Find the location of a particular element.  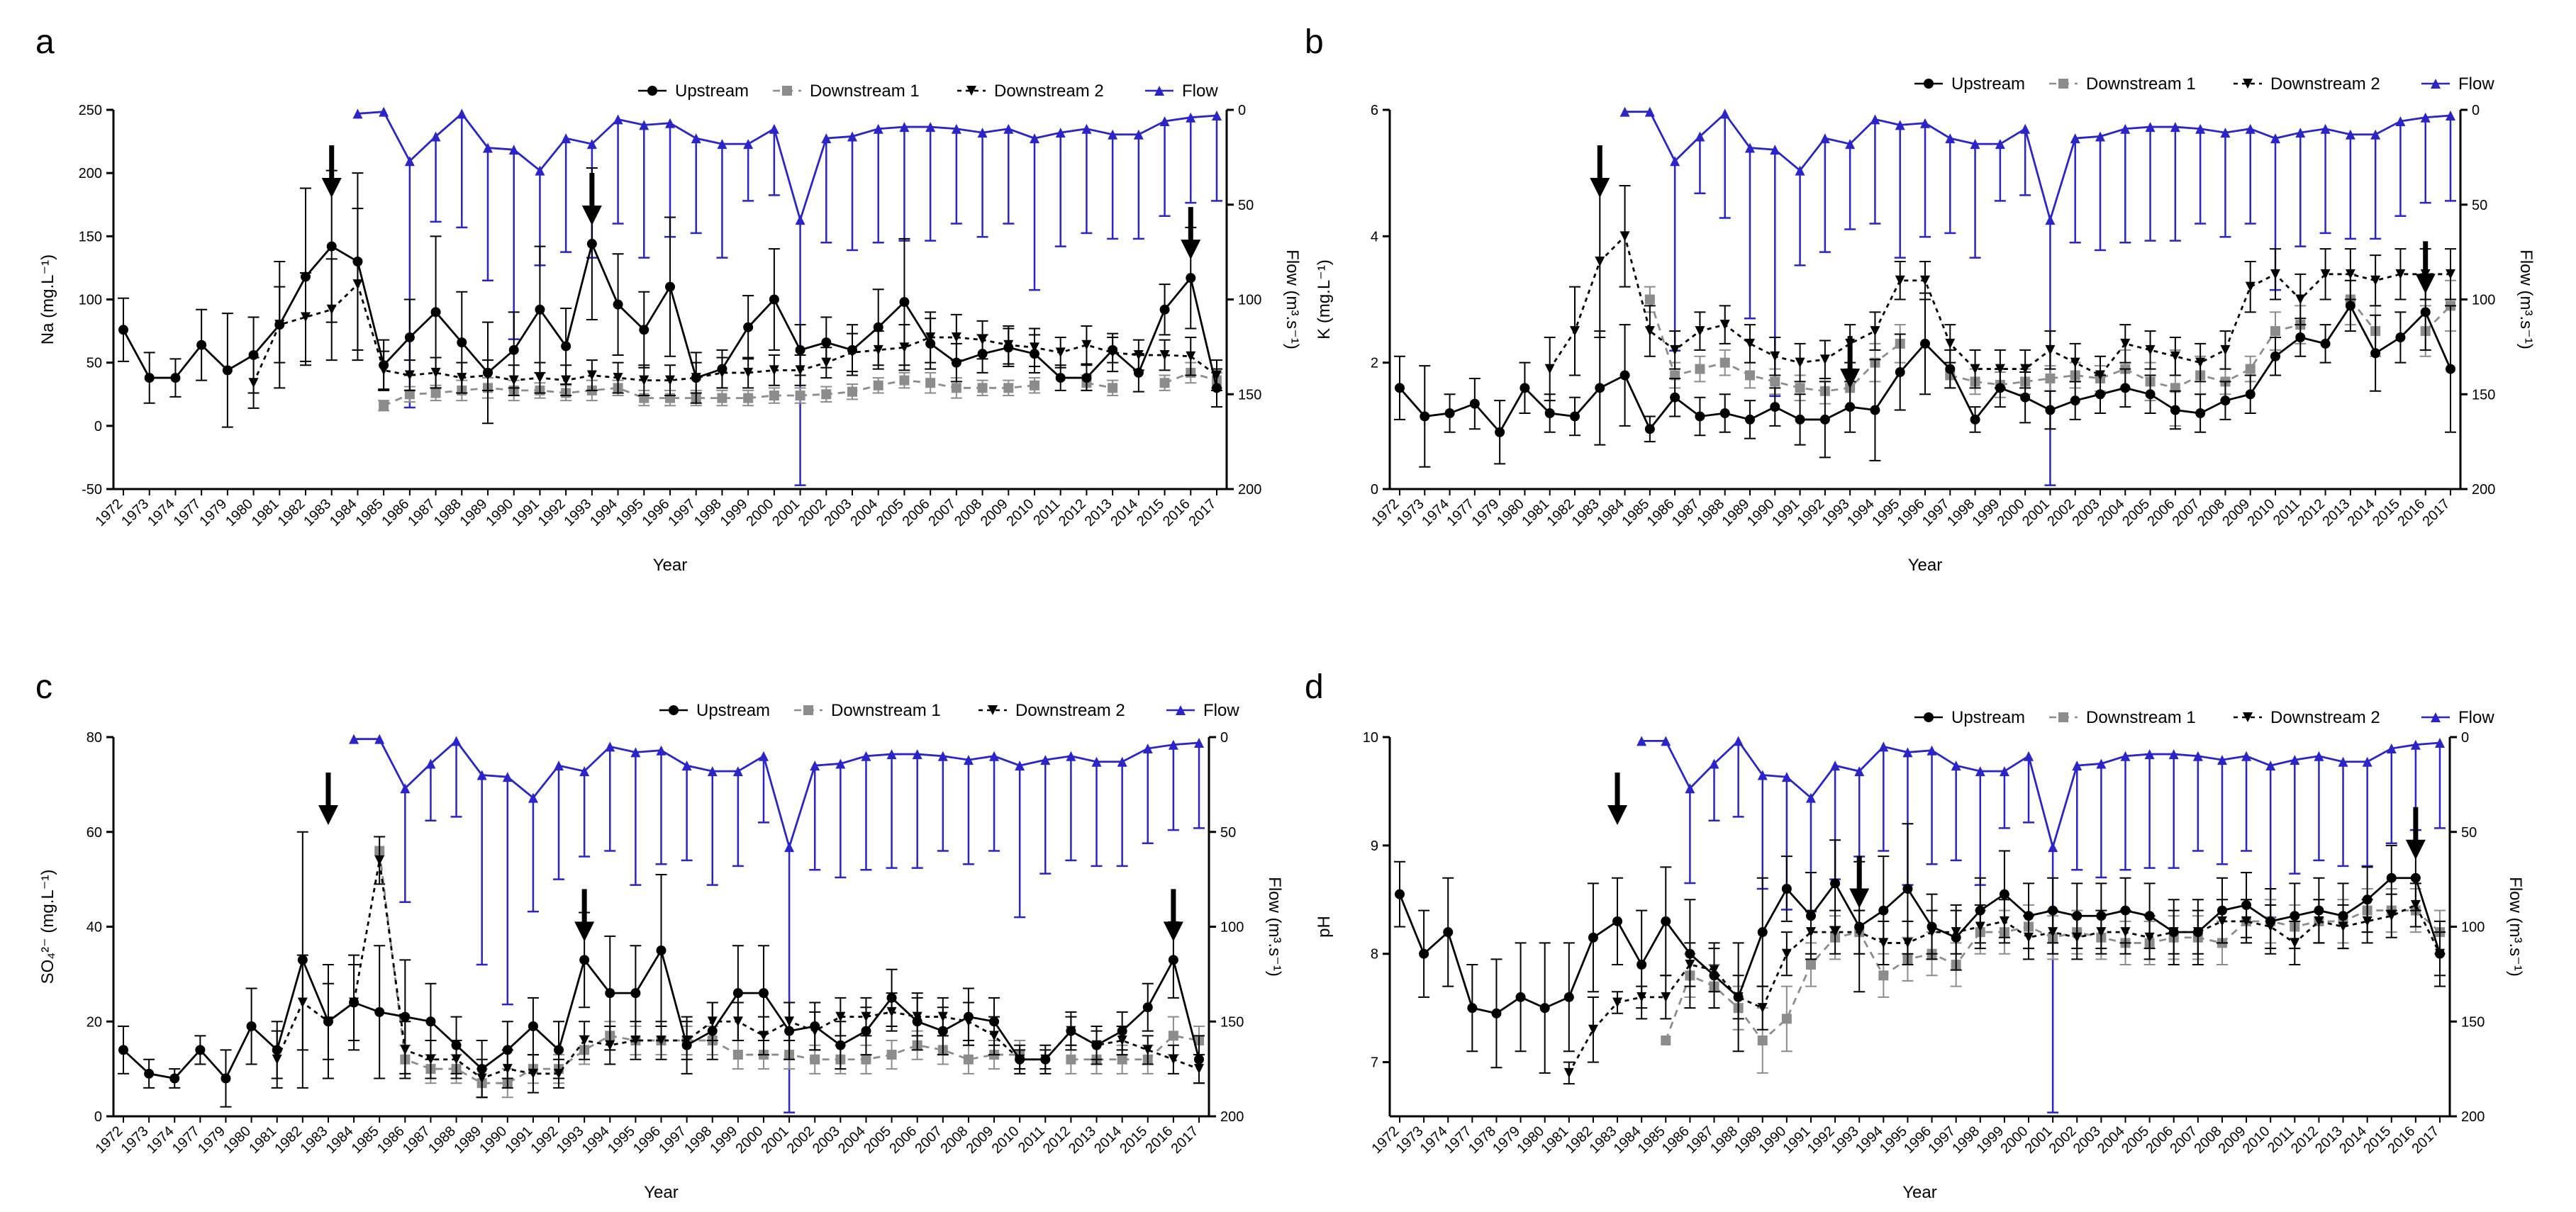

x-tick-label: 2017 is located at coordinates (2426, 1140).